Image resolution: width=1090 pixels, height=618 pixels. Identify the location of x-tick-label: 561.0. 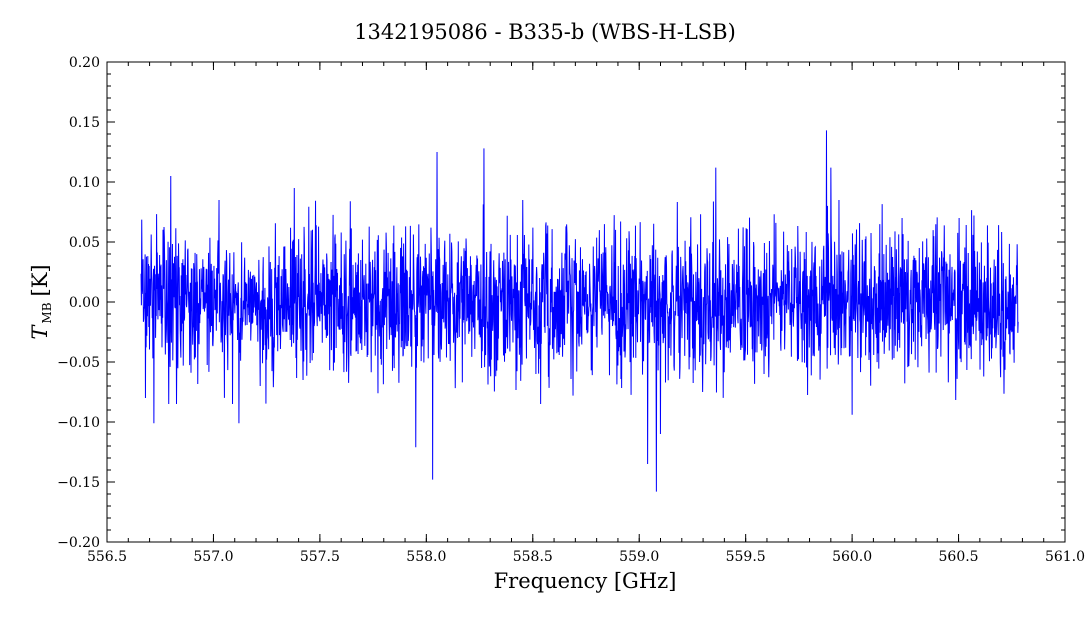
(1065, 557).